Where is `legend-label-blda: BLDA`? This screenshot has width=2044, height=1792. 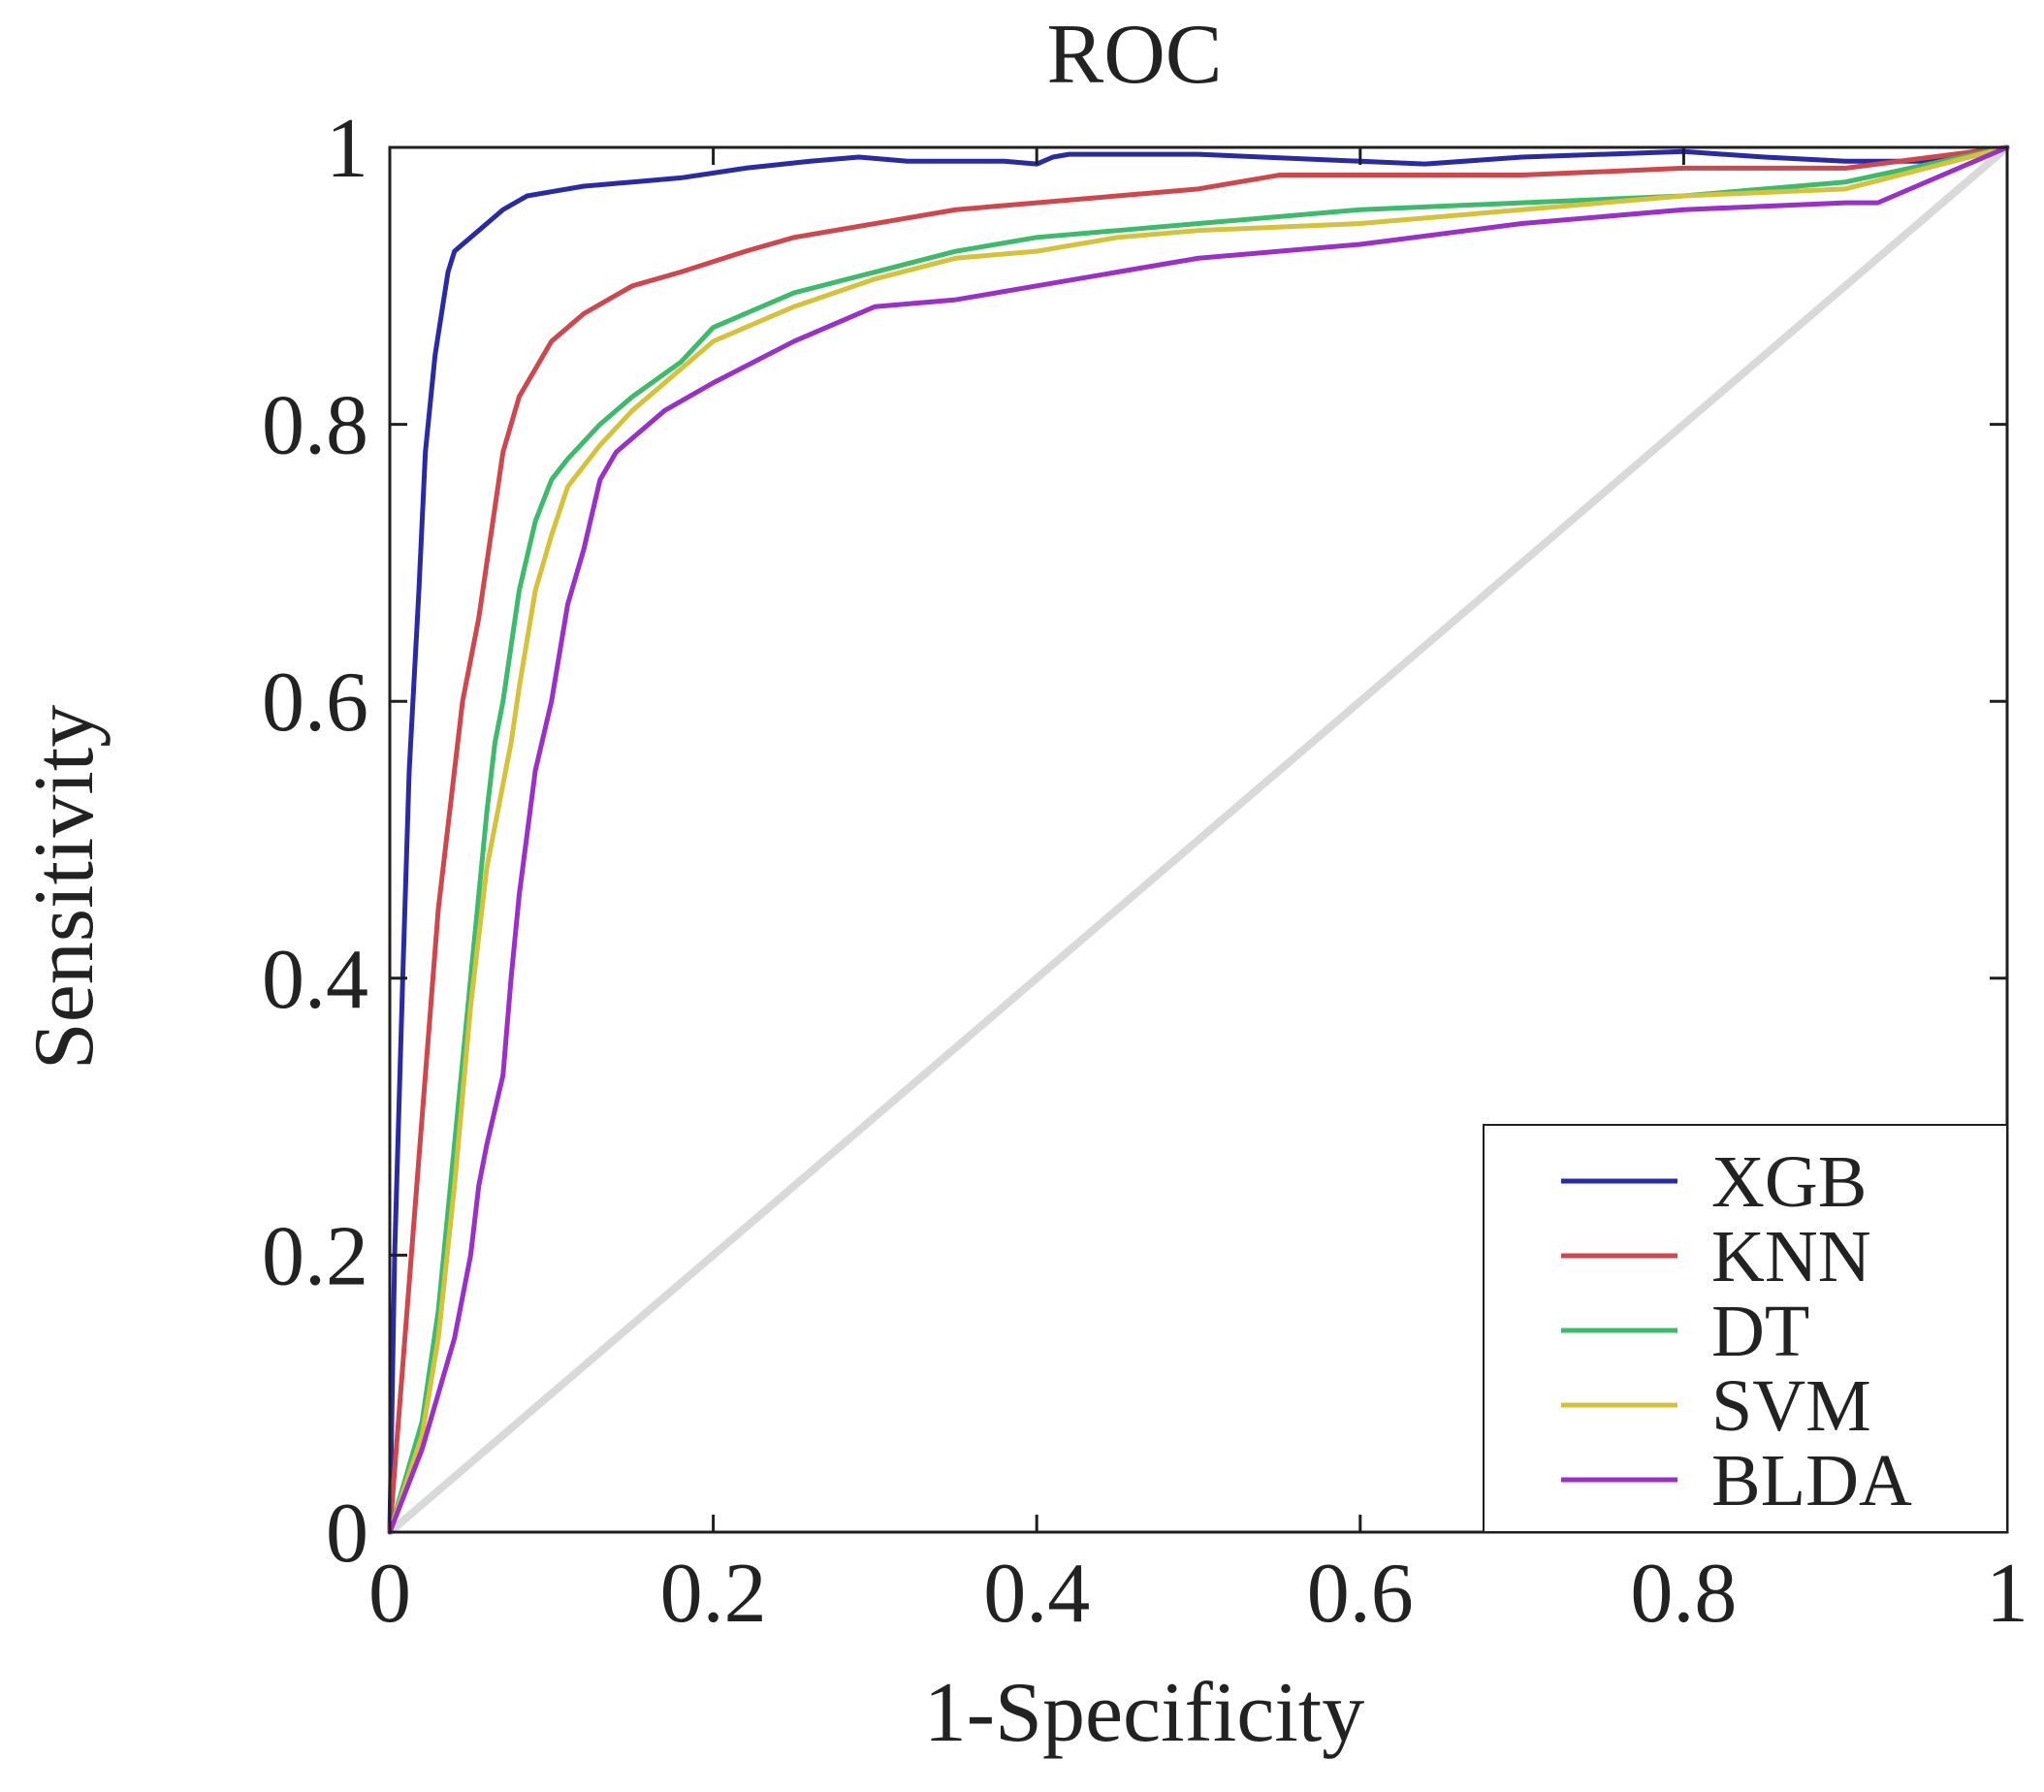 legend-label-blda: BLDA is located at coordinates (1811, 1480).